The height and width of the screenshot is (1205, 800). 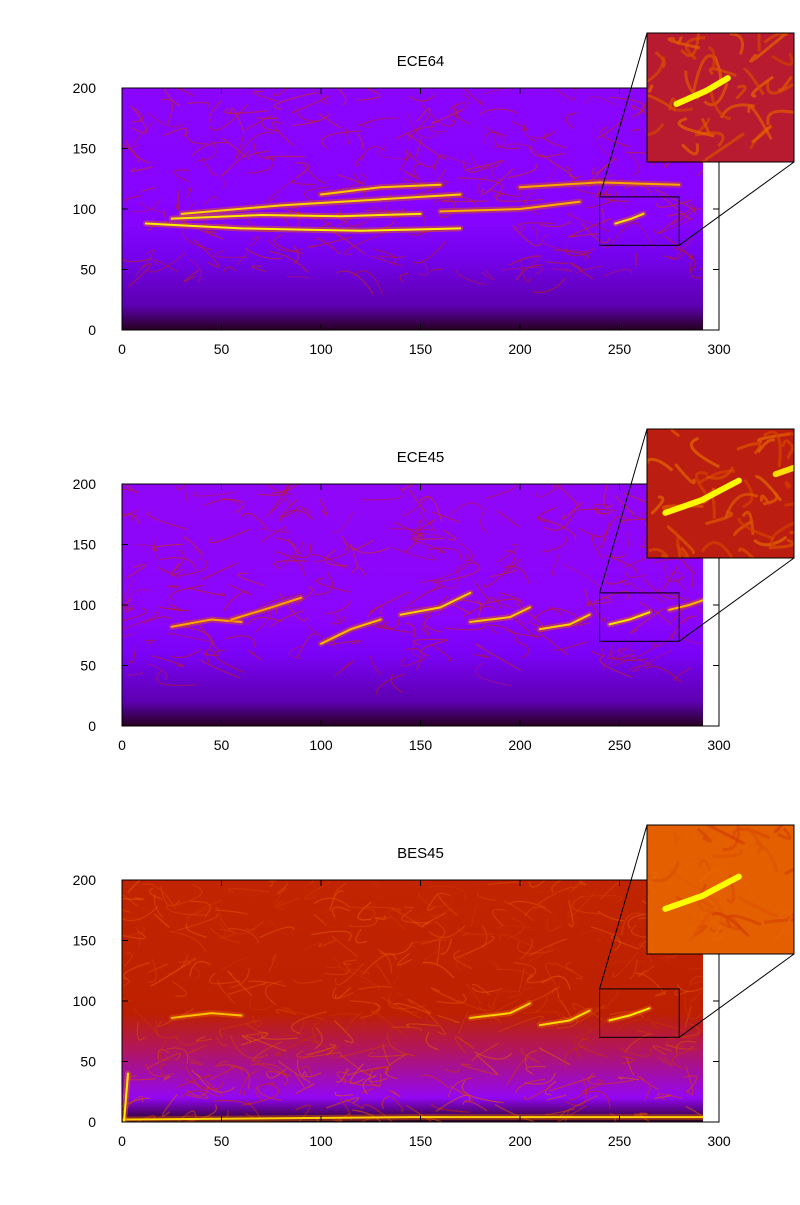 I want to click on heatmap-background, so click(x=412, y=605).